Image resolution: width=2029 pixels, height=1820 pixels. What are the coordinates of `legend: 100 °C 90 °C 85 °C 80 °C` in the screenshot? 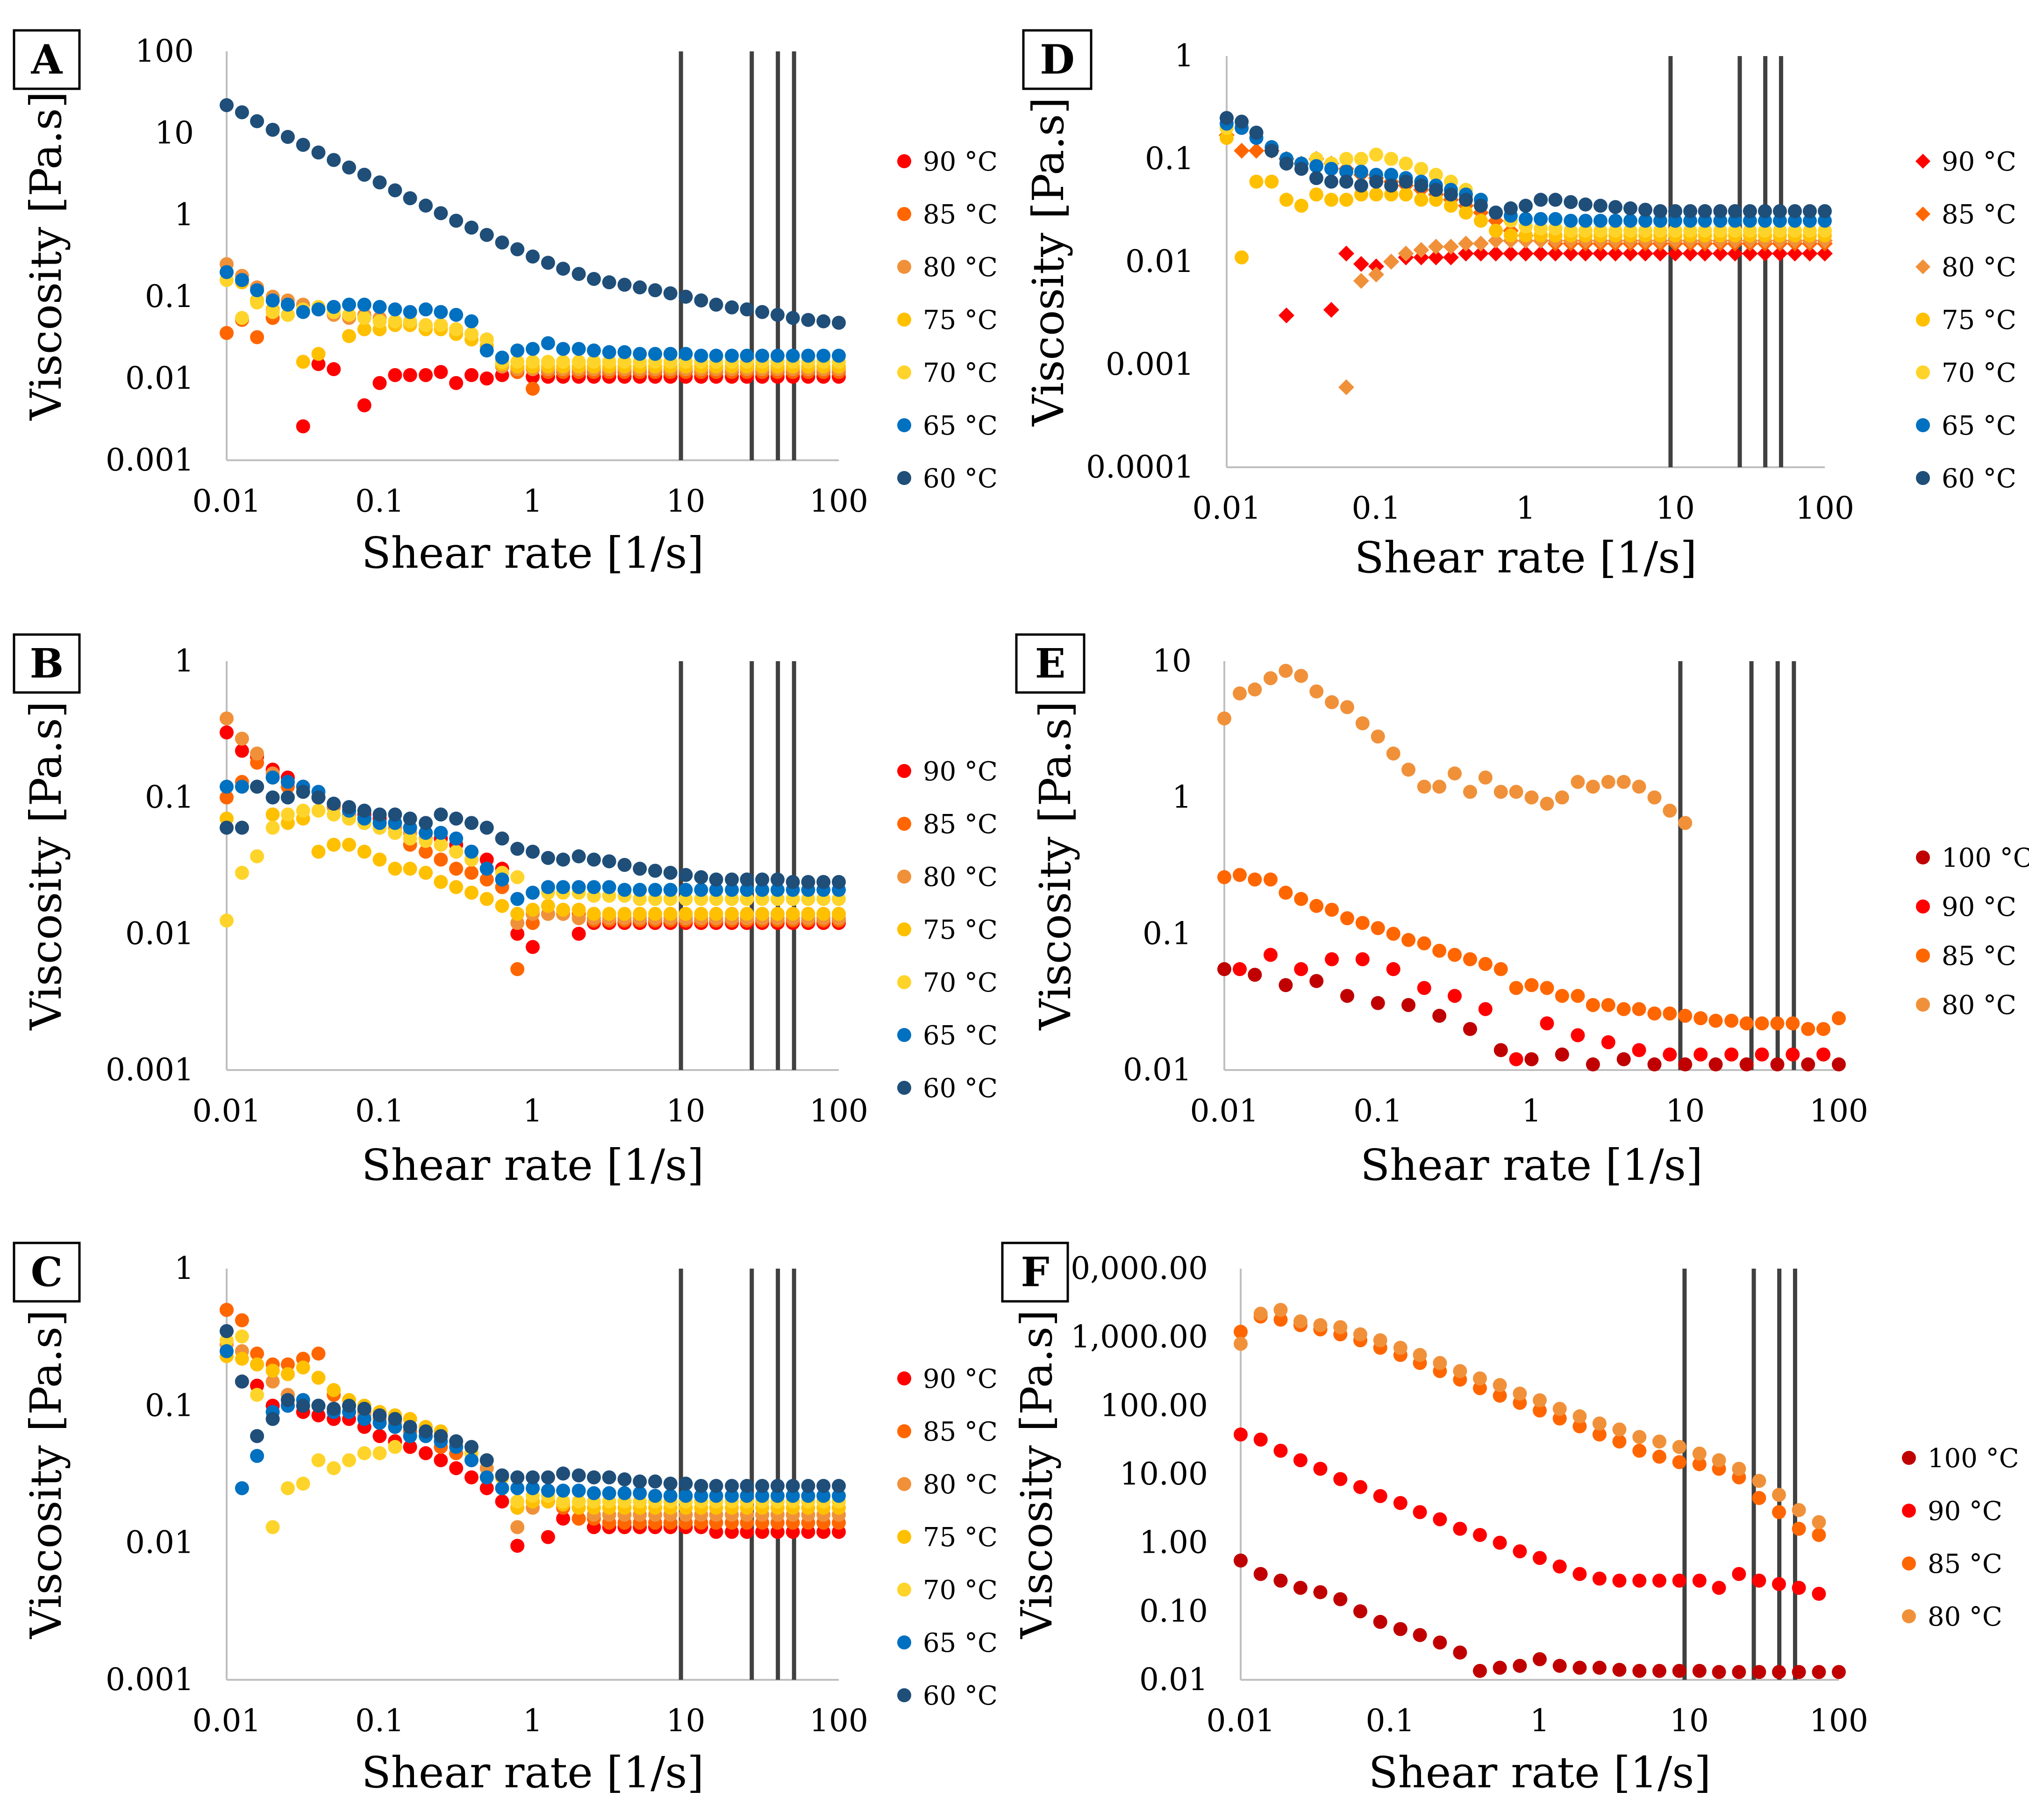 It's located at (1960, 1537).